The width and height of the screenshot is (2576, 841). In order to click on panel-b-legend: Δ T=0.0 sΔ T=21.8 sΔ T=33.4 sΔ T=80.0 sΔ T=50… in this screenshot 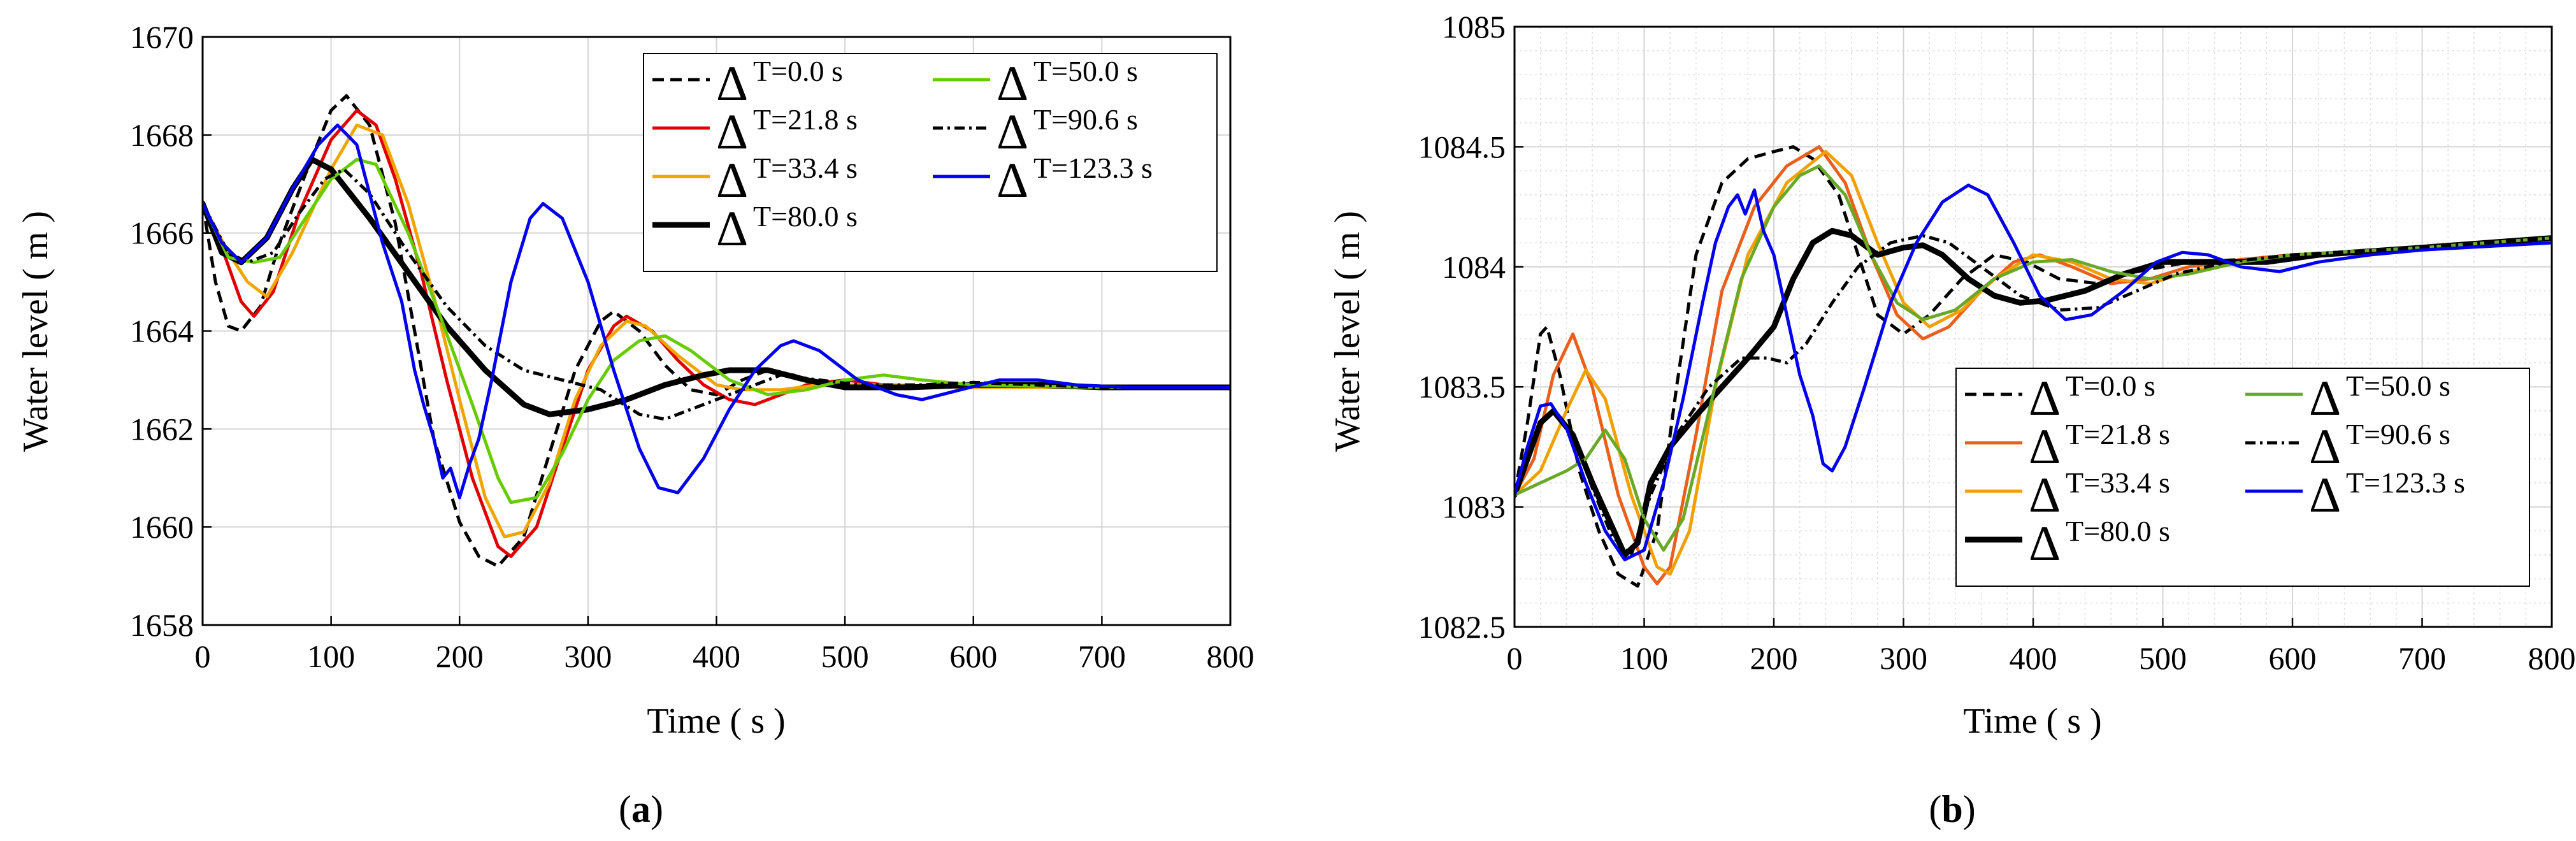, I will do `click(2242, 477)`.